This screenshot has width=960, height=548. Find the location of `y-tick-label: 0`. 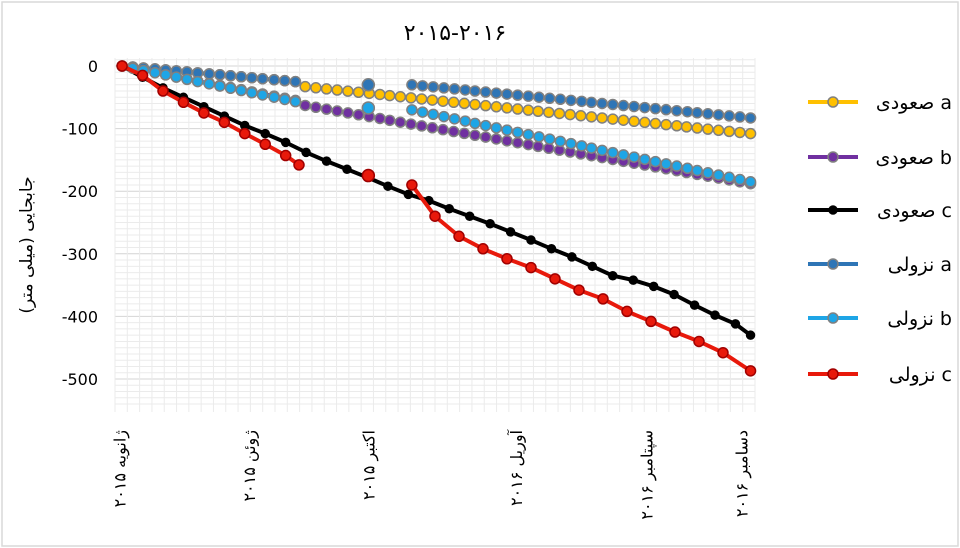

y-tick-label: 0 is located at coordinates (93, 66).